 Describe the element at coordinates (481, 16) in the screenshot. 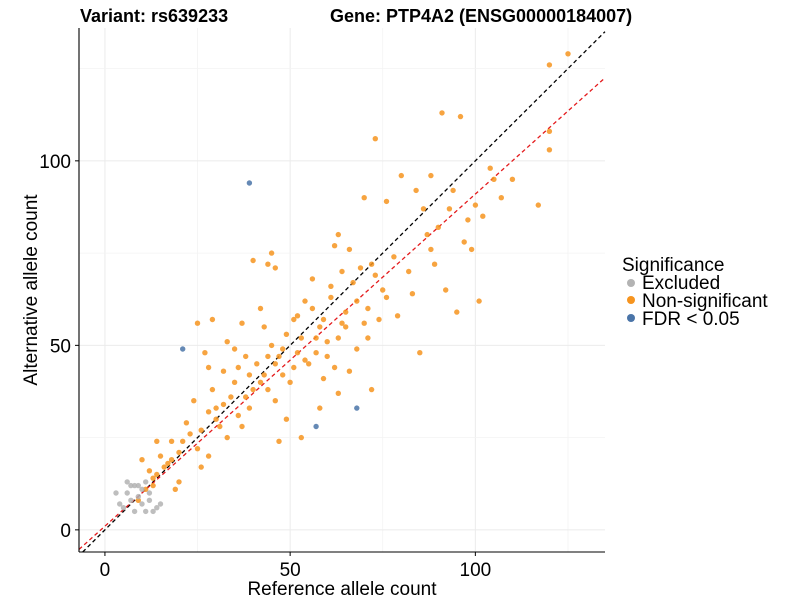

I see `title-right: Gene: PTP4A2 (ENSG00000184007)` at that location.